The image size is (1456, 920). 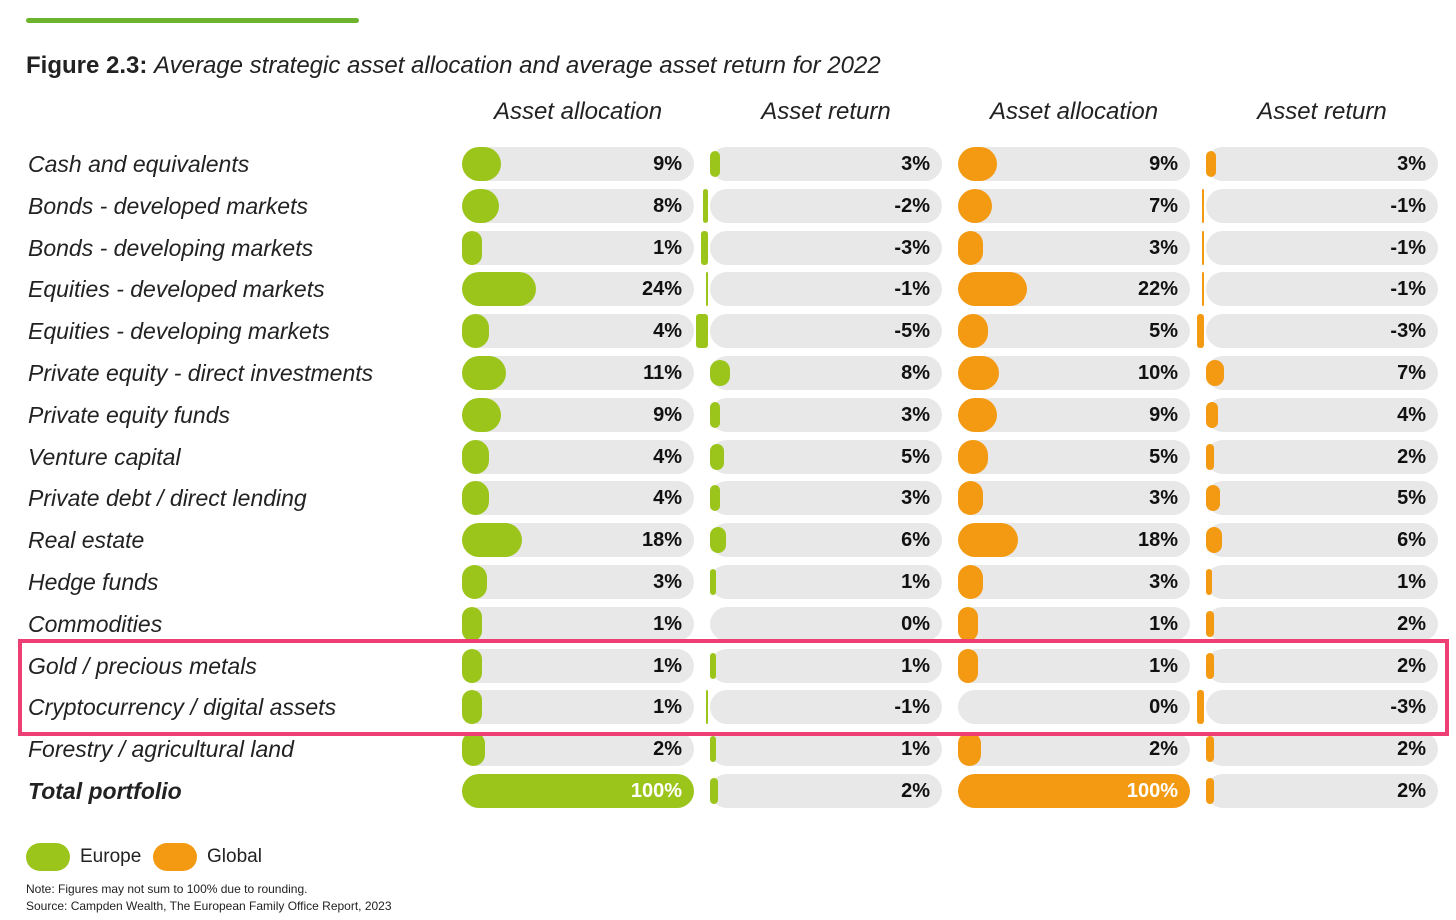 I want to click on value-label: -3%, so click(x=1408, y=331).